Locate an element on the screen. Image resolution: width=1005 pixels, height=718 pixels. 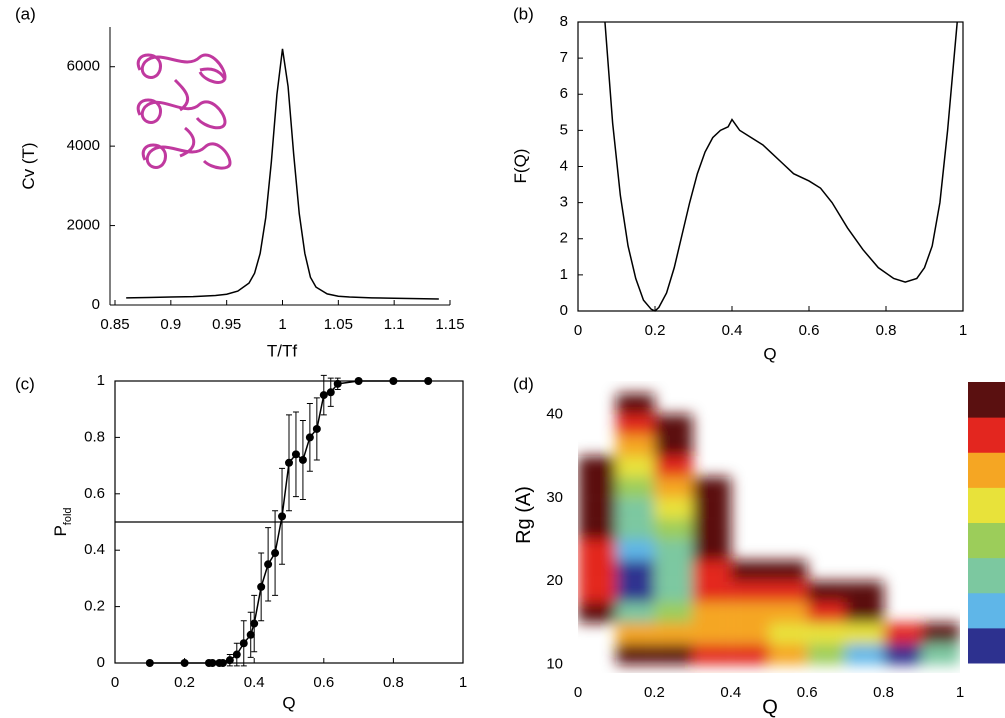
panel-label: (c) is located at coordinates (25, 383).